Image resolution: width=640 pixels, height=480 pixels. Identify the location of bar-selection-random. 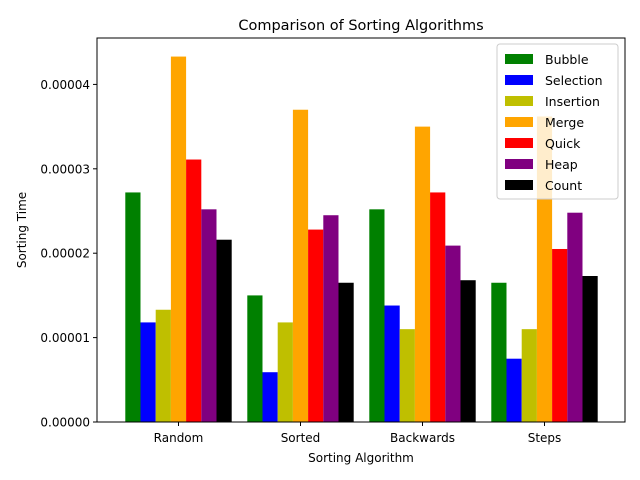
(148, 372).